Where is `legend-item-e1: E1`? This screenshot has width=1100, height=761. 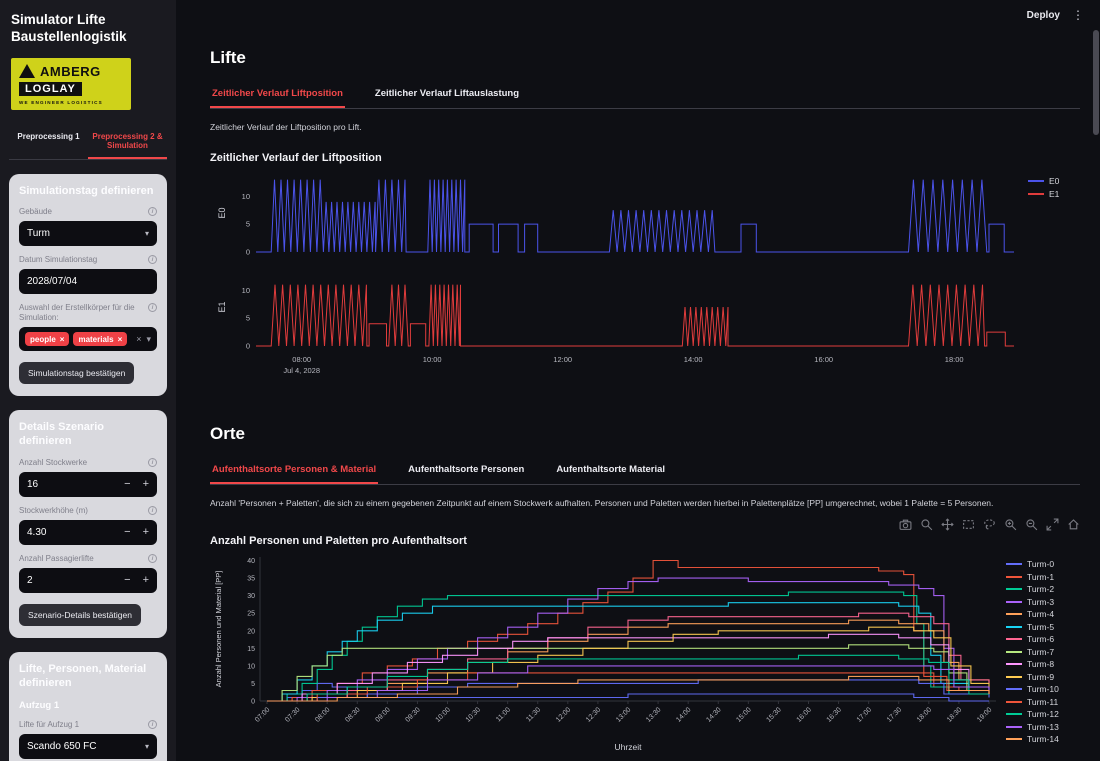 legend-item-e1: E1 is located at coordinates (1043, 194).